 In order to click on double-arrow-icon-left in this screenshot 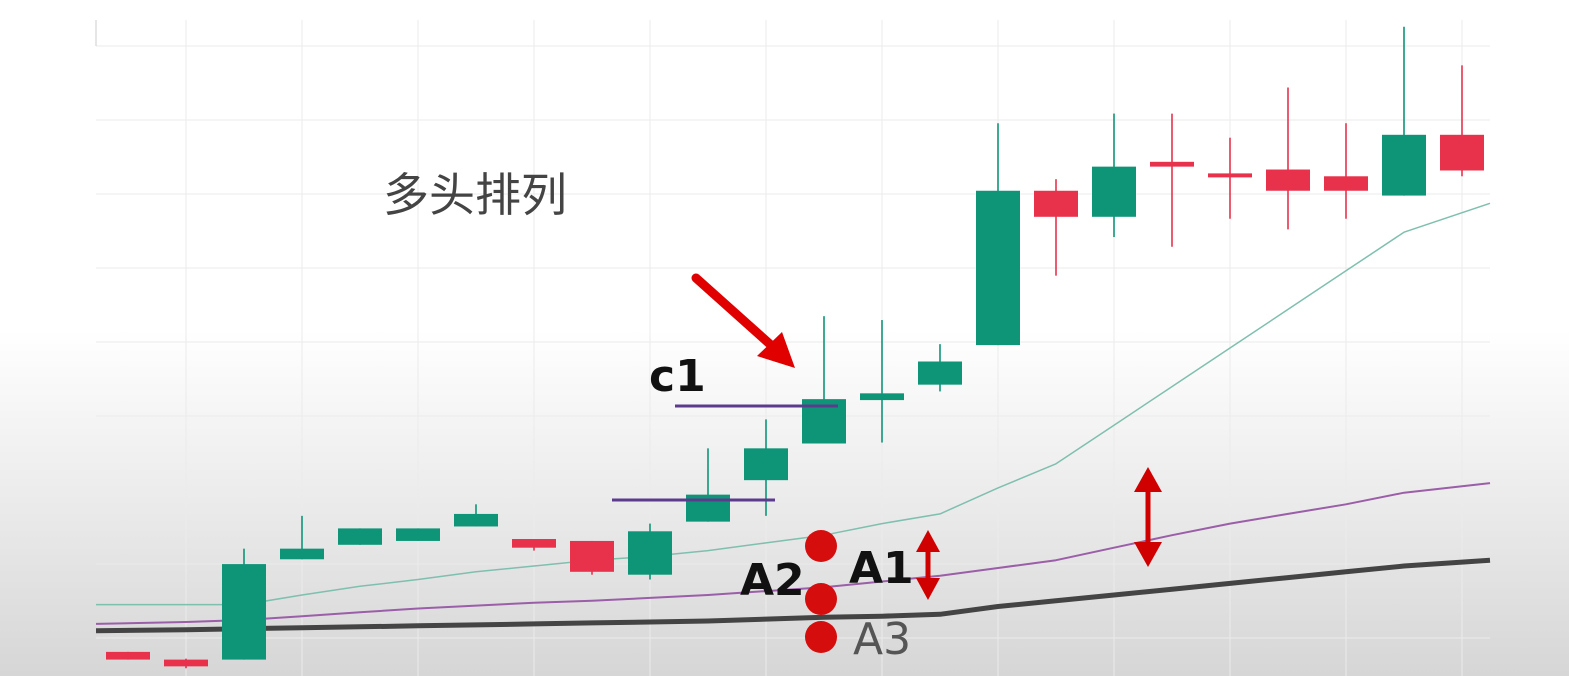, I will do `click(928, 565)`.